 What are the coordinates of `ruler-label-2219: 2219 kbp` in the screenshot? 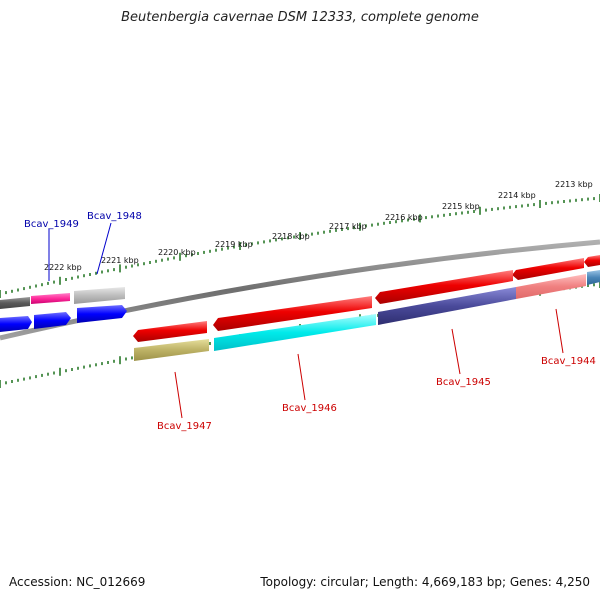 It's located at (234, 244).